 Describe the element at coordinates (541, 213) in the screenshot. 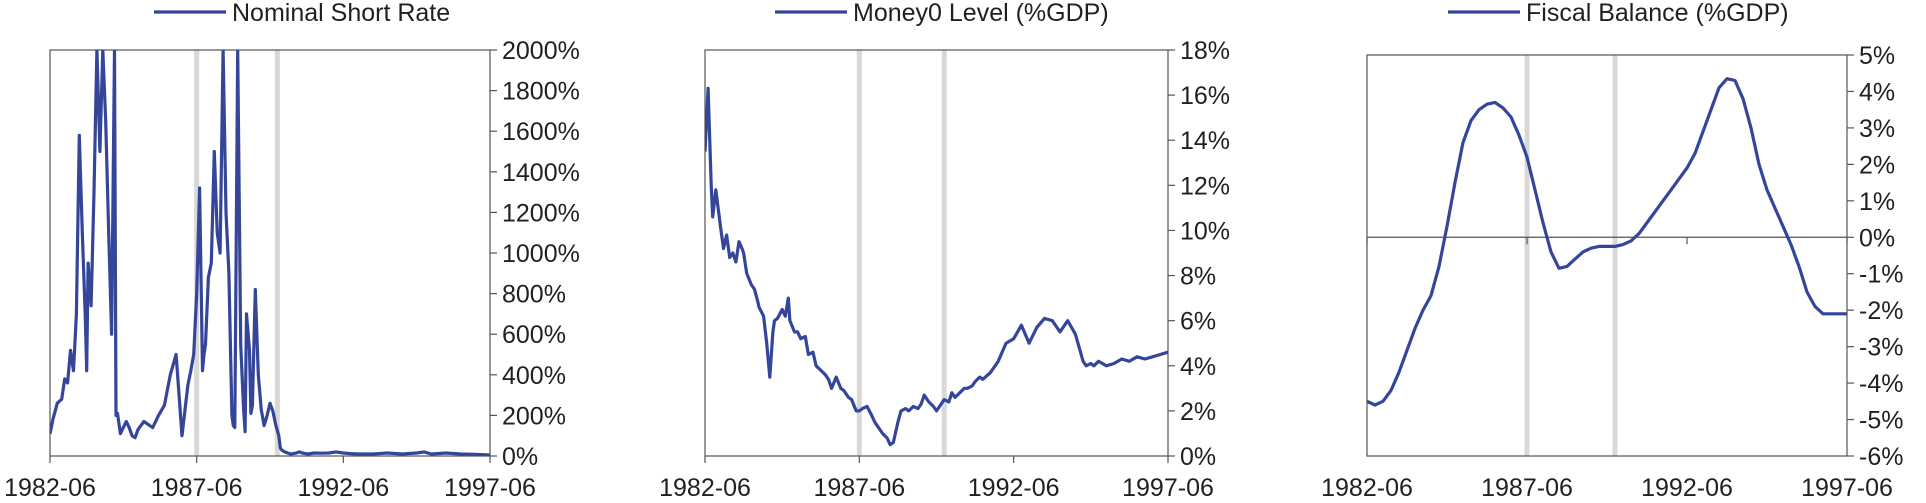

I see `y-tick-label: 1200%` at that location.